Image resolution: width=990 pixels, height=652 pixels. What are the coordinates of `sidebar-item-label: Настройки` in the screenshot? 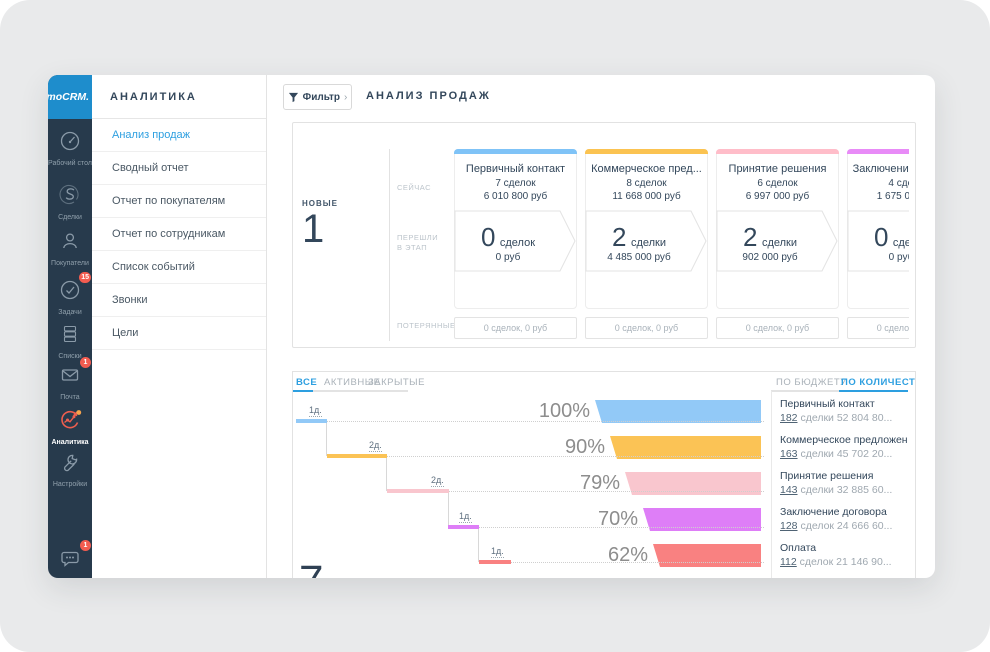 It's located at (70, 484).